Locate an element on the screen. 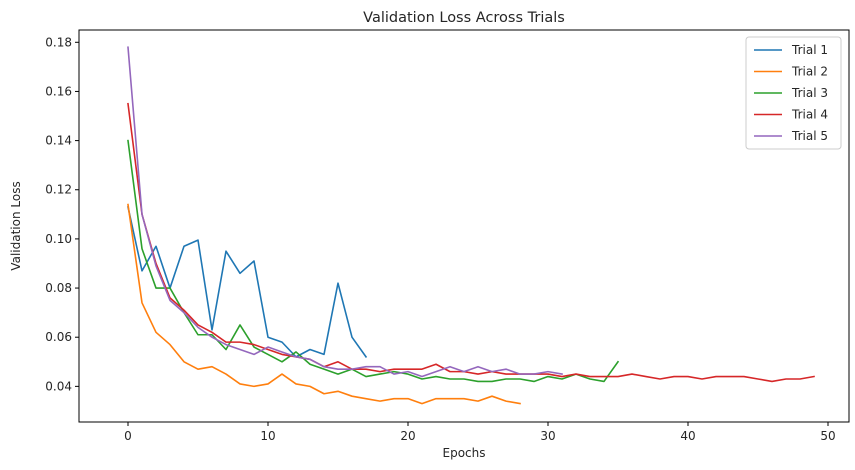  x-axis-ticks: 0 10 20 30 40 50 is located at coordinates (480, 432).